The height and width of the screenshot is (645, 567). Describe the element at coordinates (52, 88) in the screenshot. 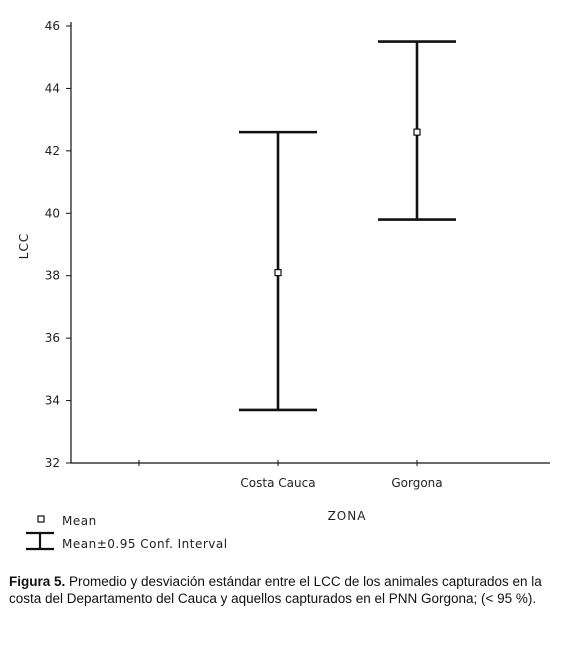

I see `y-tick-label: 44` at that location.